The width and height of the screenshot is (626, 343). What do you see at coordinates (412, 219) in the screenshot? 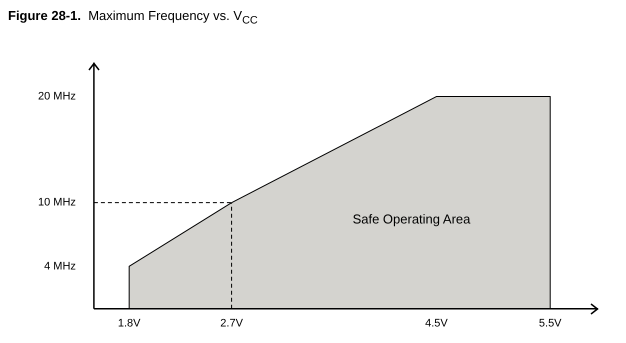
I see `annotation: Safe Operating Area` at bounding box center [412, 219].